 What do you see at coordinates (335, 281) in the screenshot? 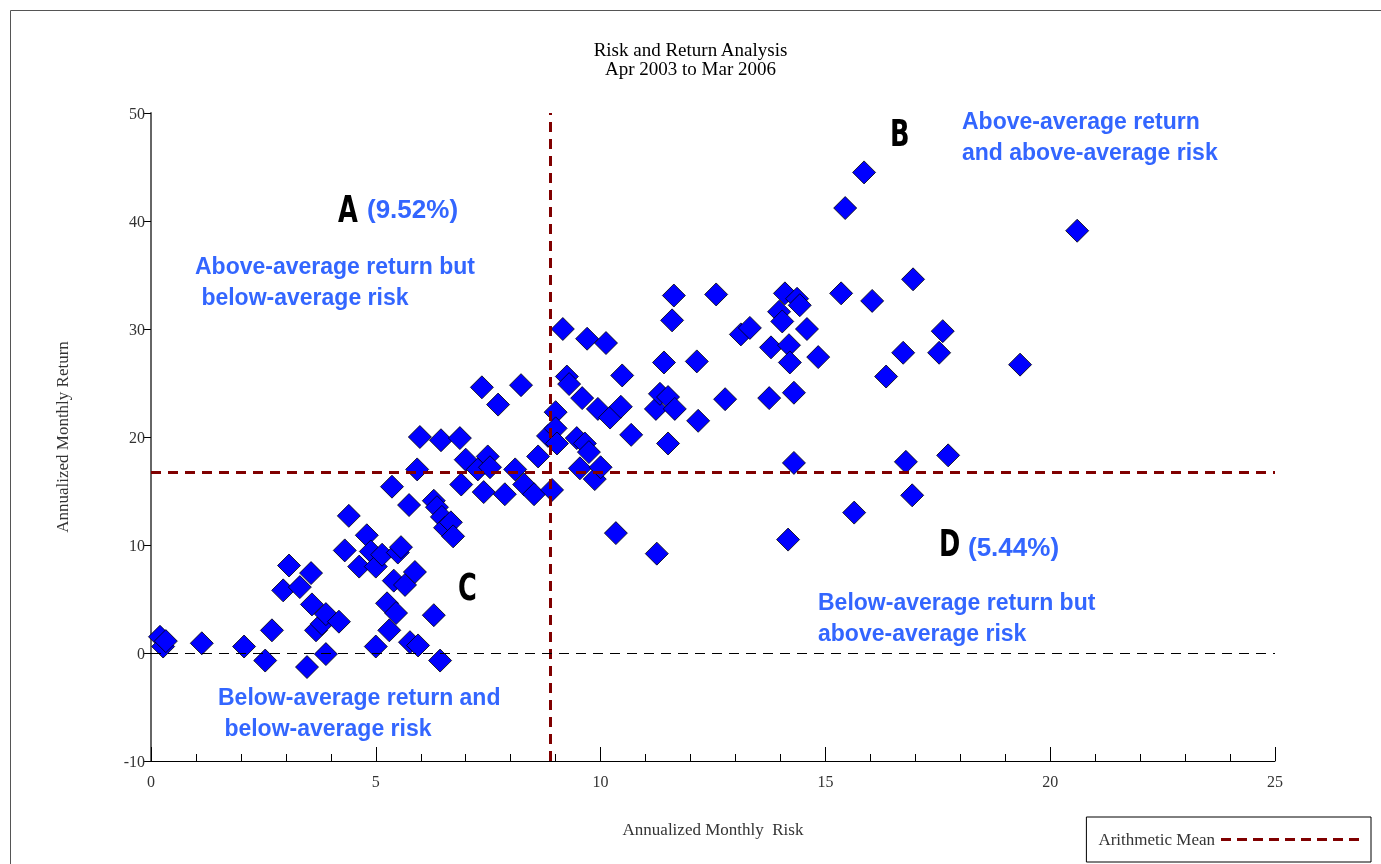
I see `annotation: Above-average return but below-average risk` at bounding box center [335, 281].